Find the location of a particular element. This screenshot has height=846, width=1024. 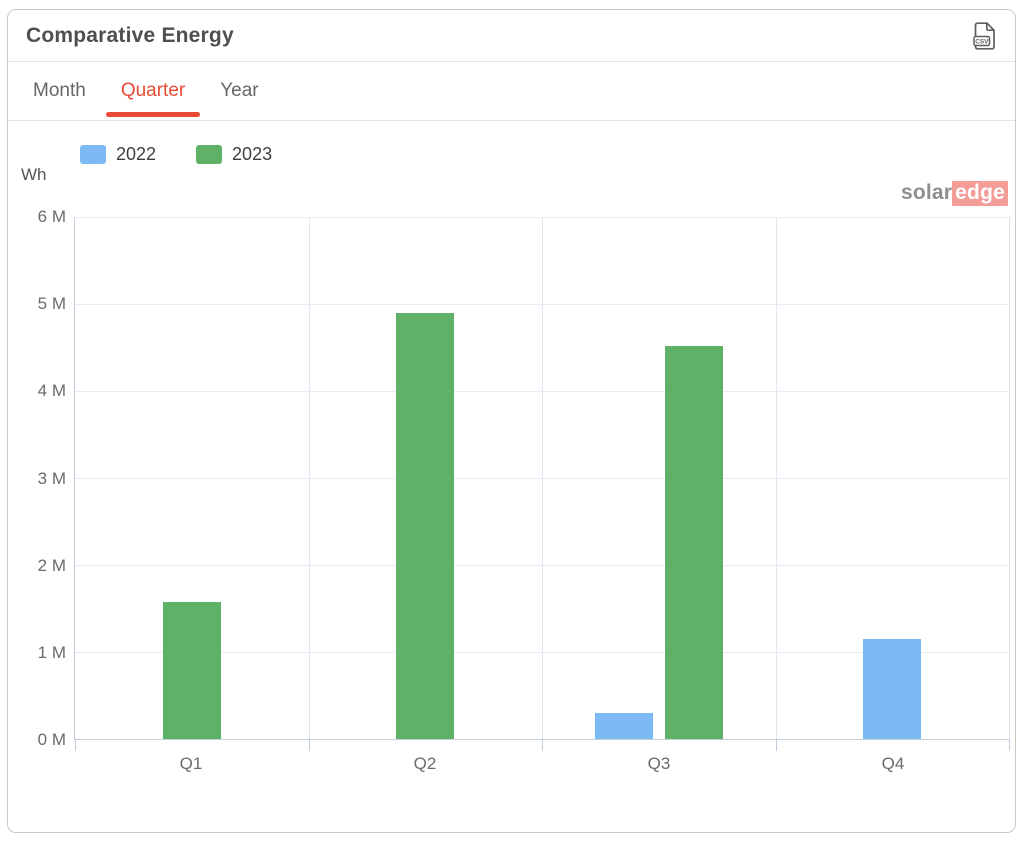

y-tick-label: 4 M is located at coordinates (51, 391).